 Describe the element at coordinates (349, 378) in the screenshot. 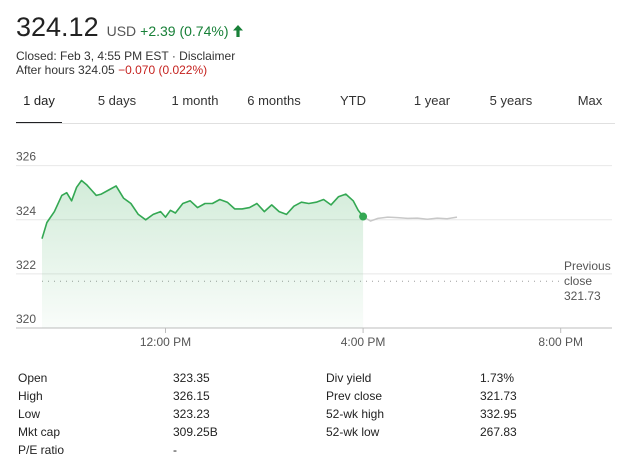

I see `stat-div-yield-label: Div yield` at that location.